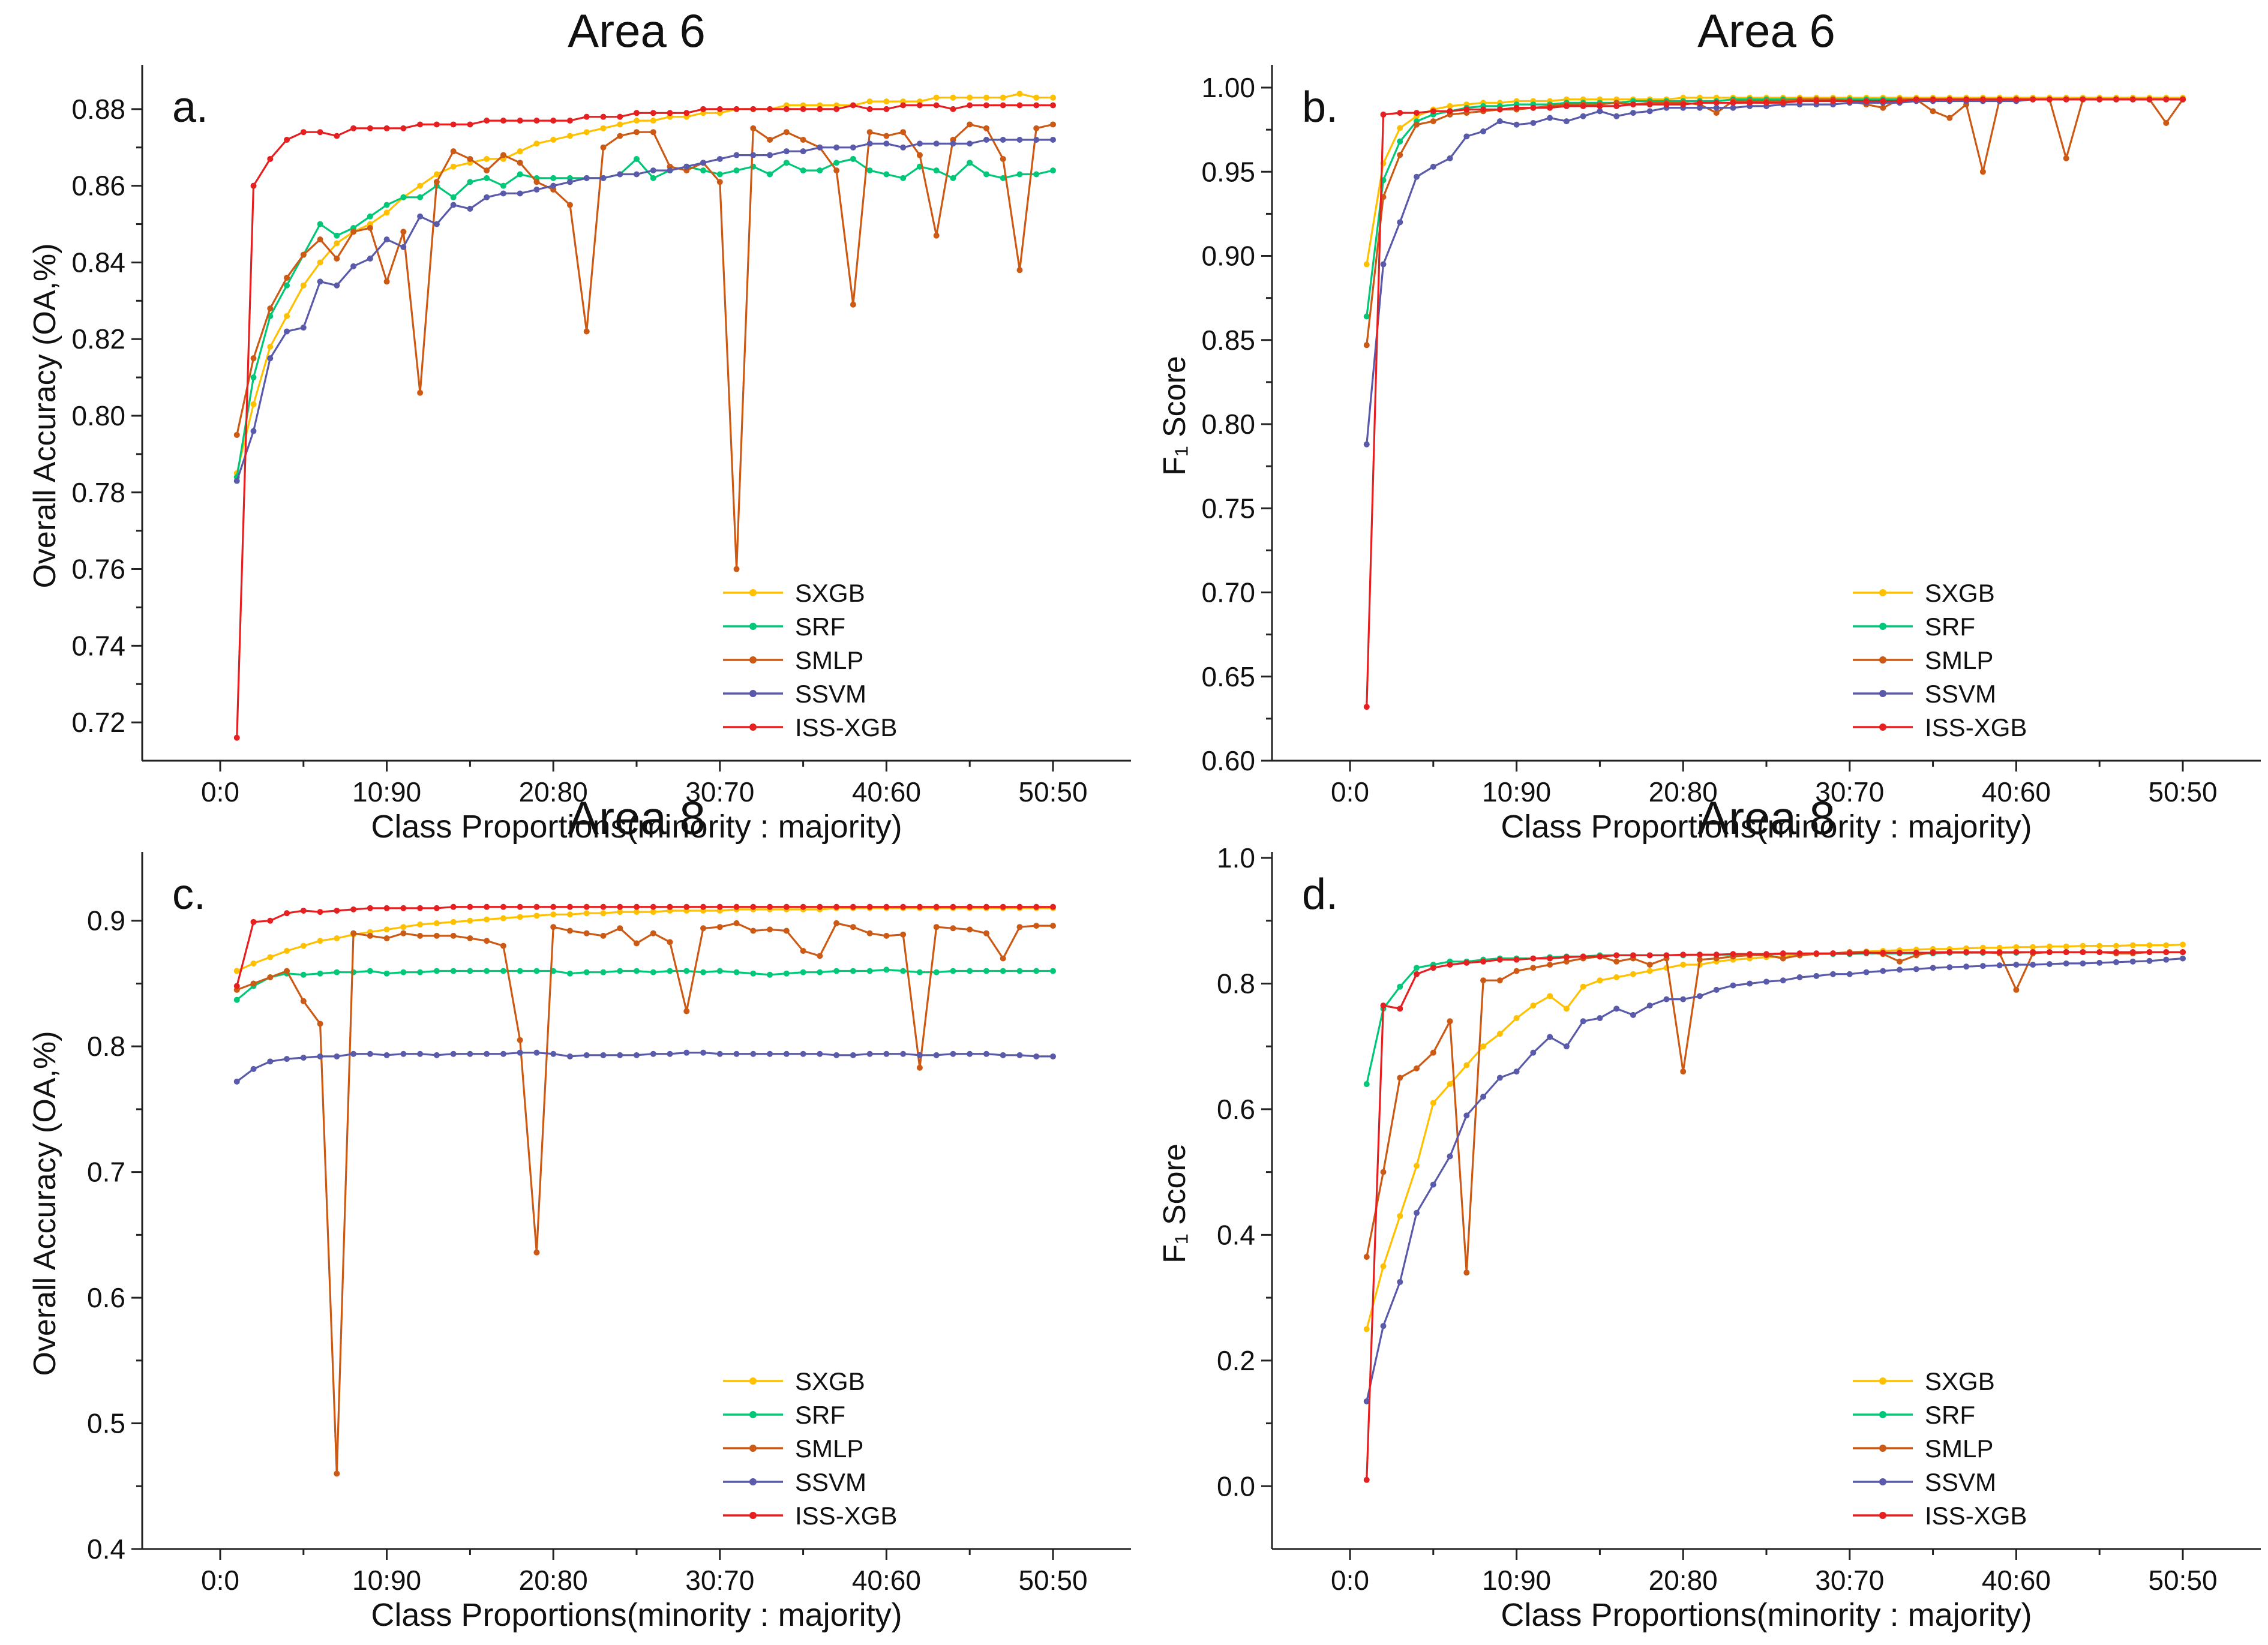 This screenshot has width=2268, height=1645. What do you see at coordinates (637, 827) in the screenshot?
I see `x-axis-label: Class Proportions(minority : majority)` at bounding box center [637, 827].